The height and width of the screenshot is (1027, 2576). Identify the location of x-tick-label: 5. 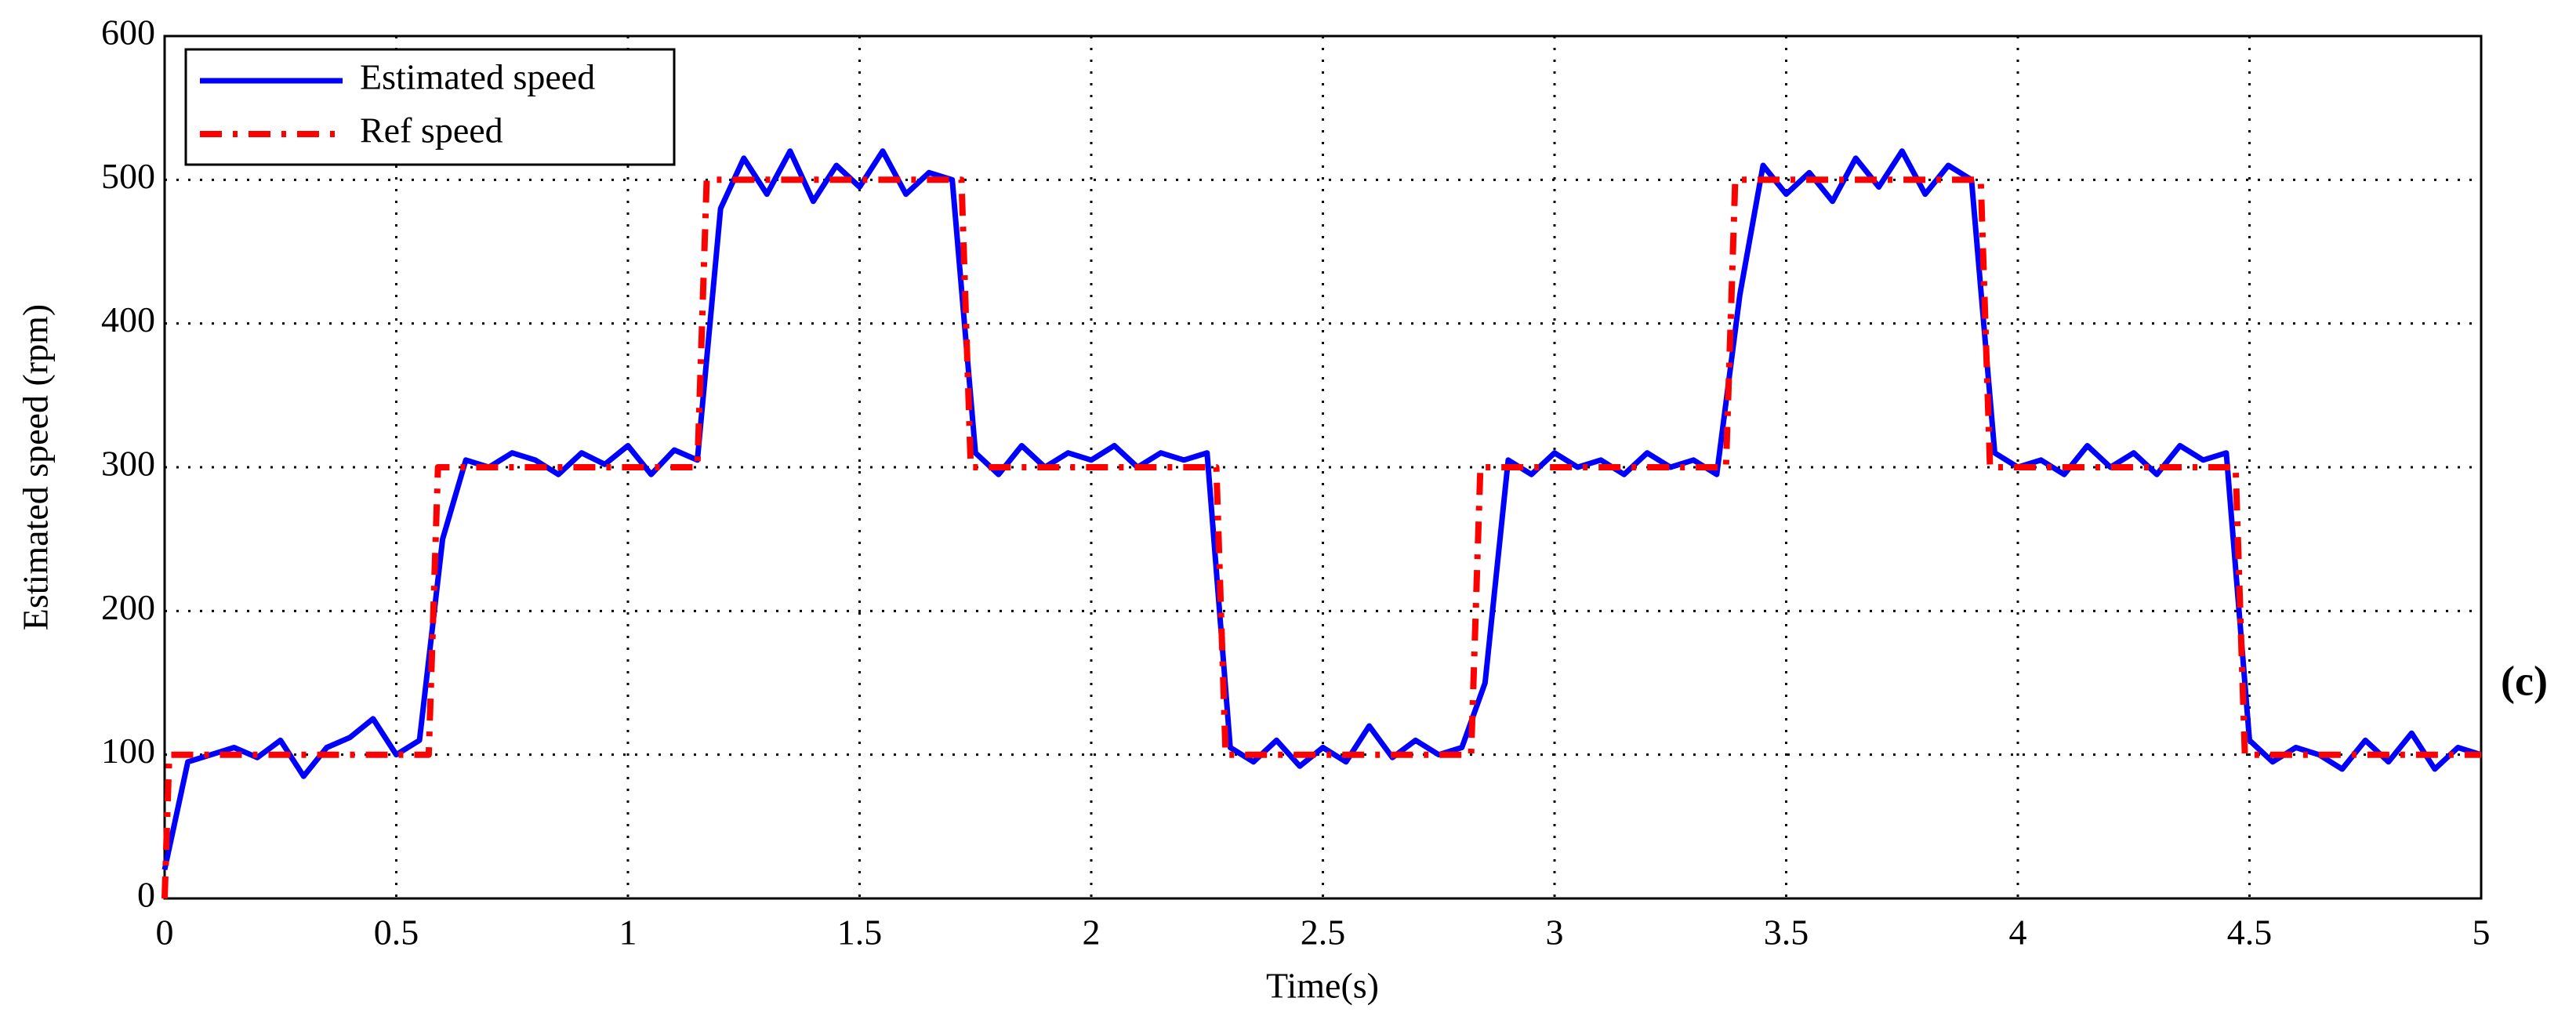
(2482, 933).